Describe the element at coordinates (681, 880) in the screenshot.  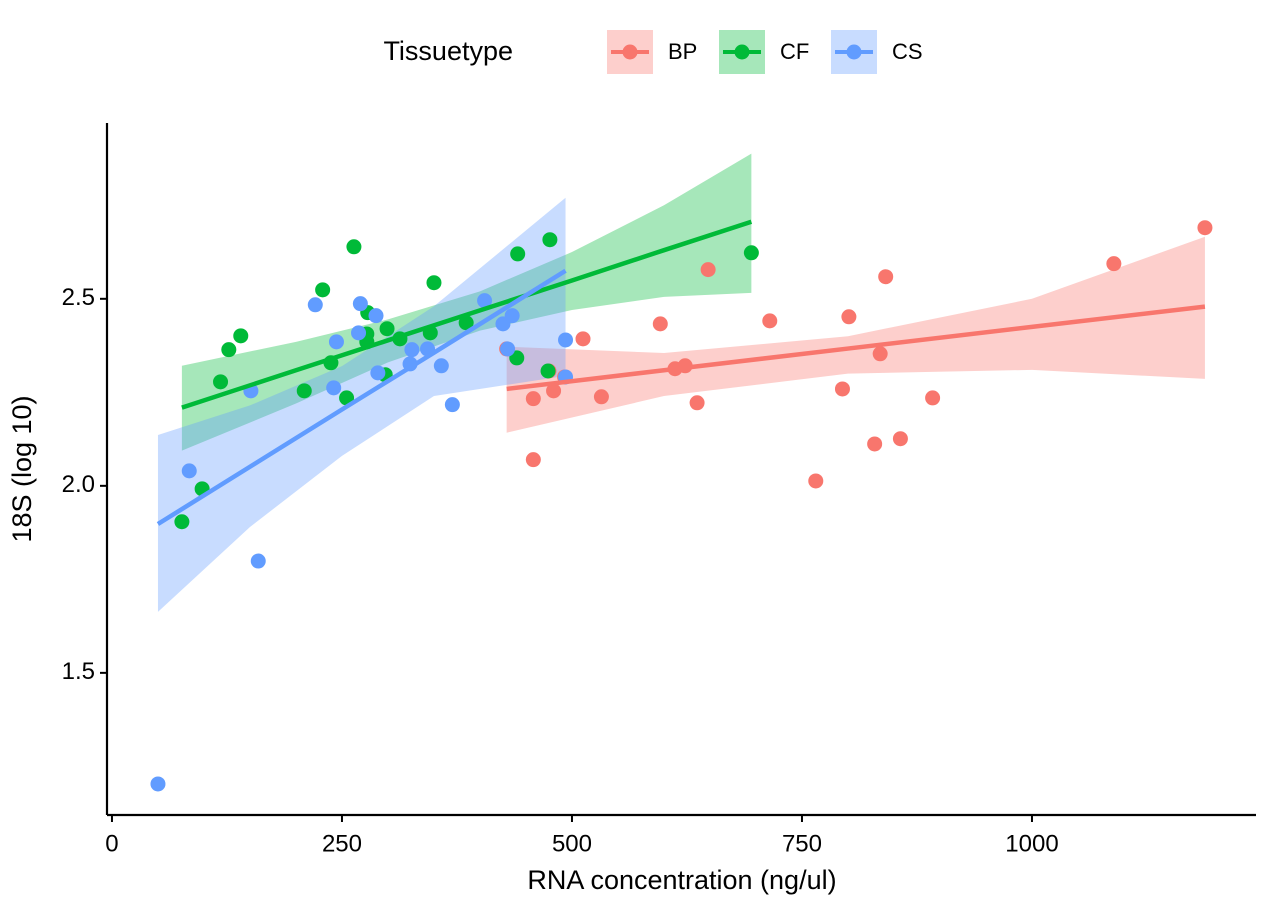
I see `x-axis-label: RNA concentration (ng/ul)` at that location.